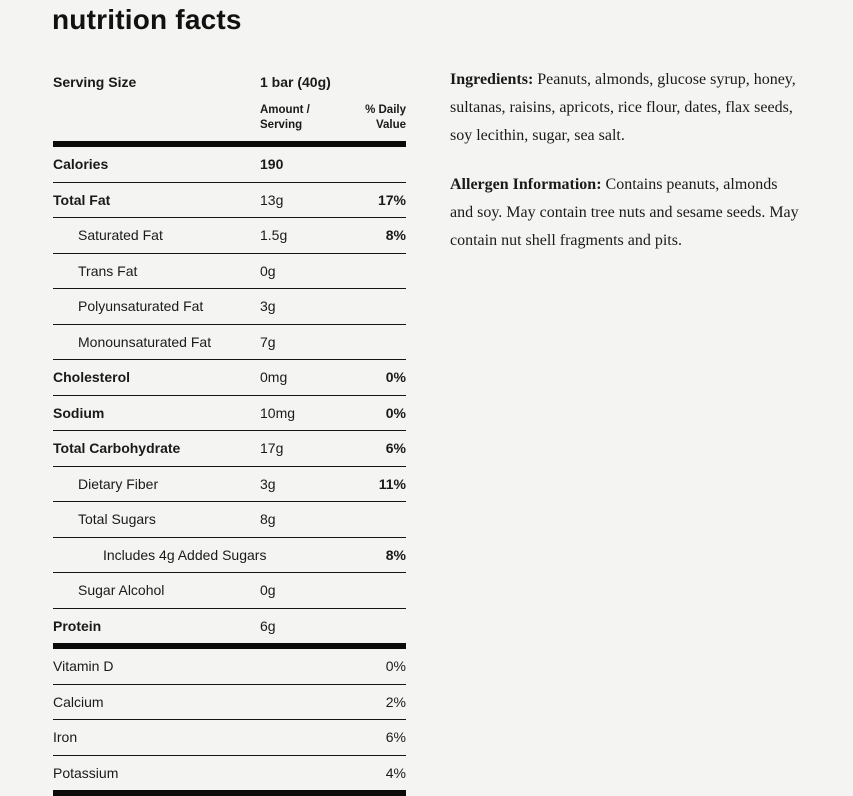 The width and height of the screenshot is (853, 796). What do you see at coordinates (229, 271) in the screenshot?
I see `table-row-trans-fat: Trans Fat 0g` at bounding box center [229, 271].